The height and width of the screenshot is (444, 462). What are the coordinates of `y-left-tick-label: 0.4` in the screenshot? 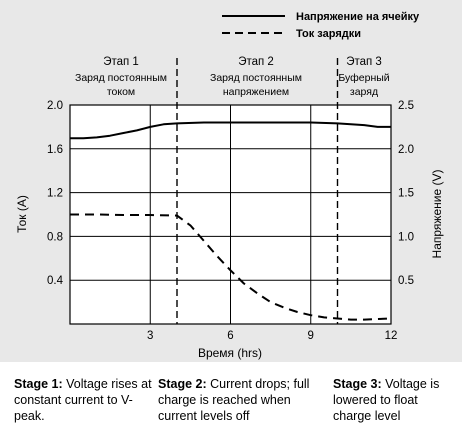 It's located at (55, 281).